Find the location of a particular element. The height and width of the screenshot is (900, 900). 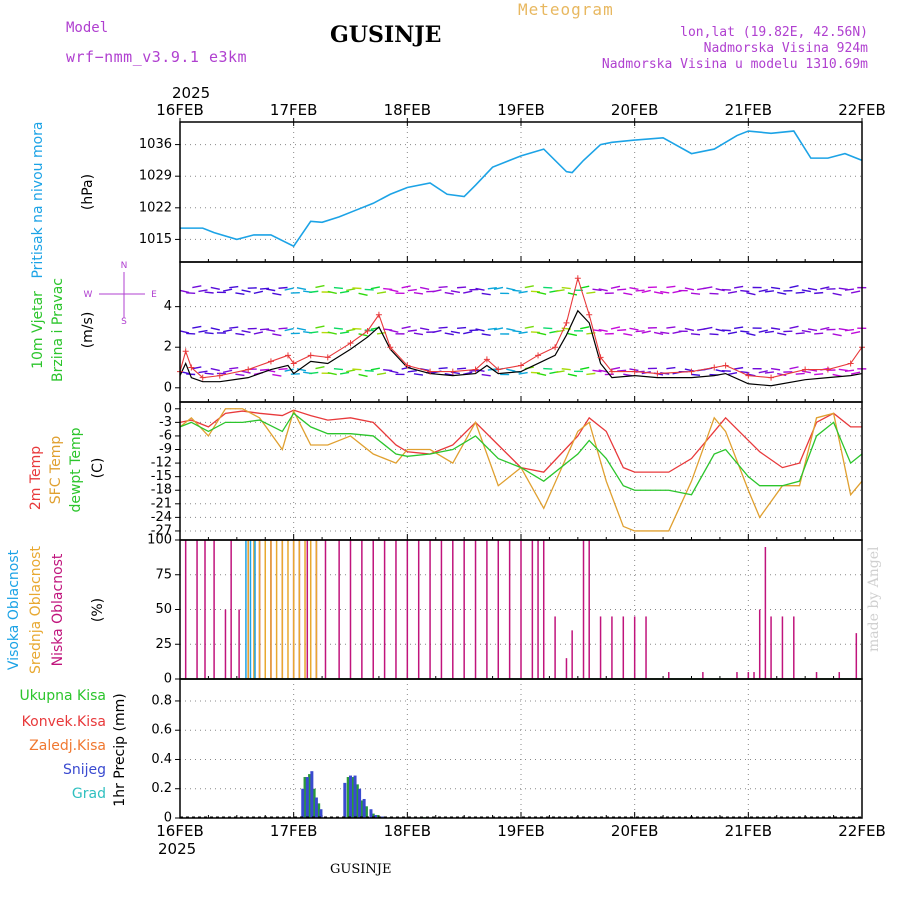

high-cloud-title: Visoka Oblacnost is located at coordinates (14, 609).